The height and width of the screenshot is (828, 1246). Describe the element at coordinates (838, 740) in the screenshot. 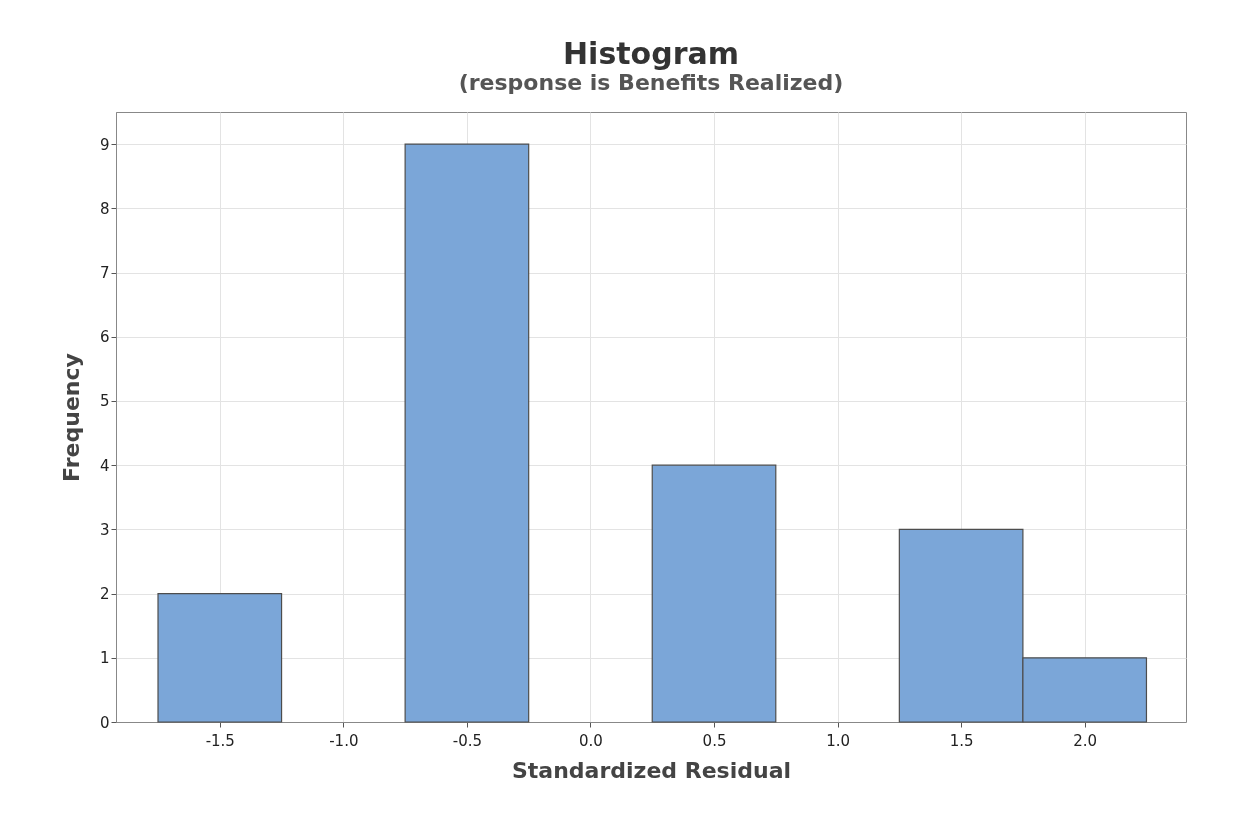

I see `x-tick-label: 1.0` at that location.